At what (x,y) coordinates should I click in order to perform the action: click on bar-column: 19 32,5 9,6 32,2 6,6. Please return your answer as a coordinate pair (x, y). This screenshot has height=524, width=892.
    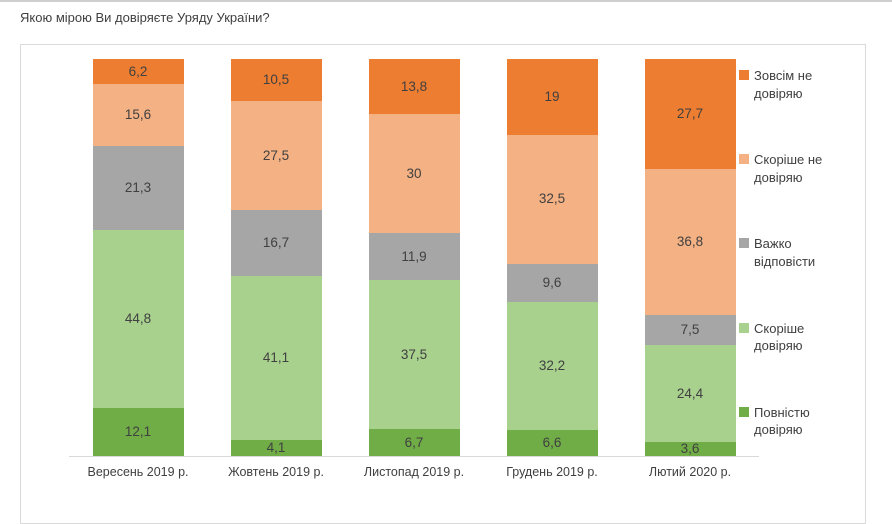
    Looking at the image, I should click on (552, 258).